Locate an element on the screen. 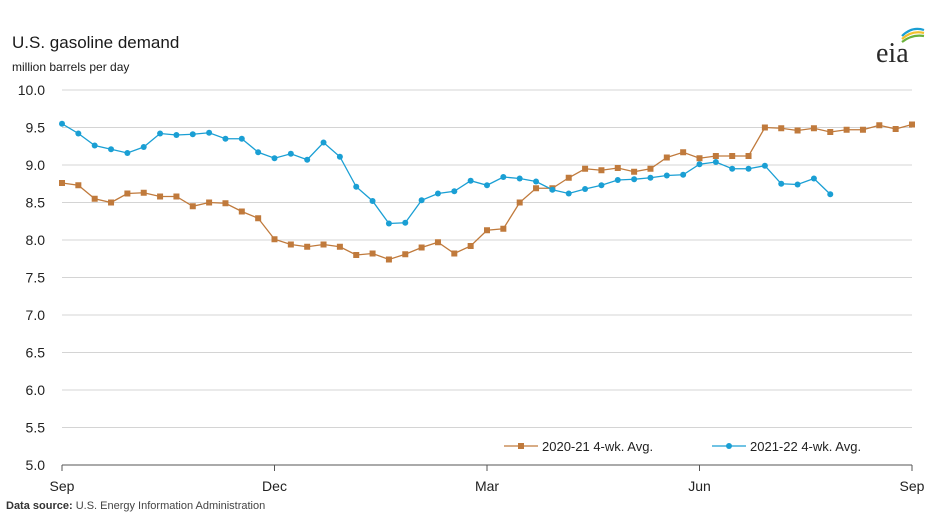 The image size is (936, 520). data-source-text: U.S. Energy Information Administration is located at coordinates (170, 506).